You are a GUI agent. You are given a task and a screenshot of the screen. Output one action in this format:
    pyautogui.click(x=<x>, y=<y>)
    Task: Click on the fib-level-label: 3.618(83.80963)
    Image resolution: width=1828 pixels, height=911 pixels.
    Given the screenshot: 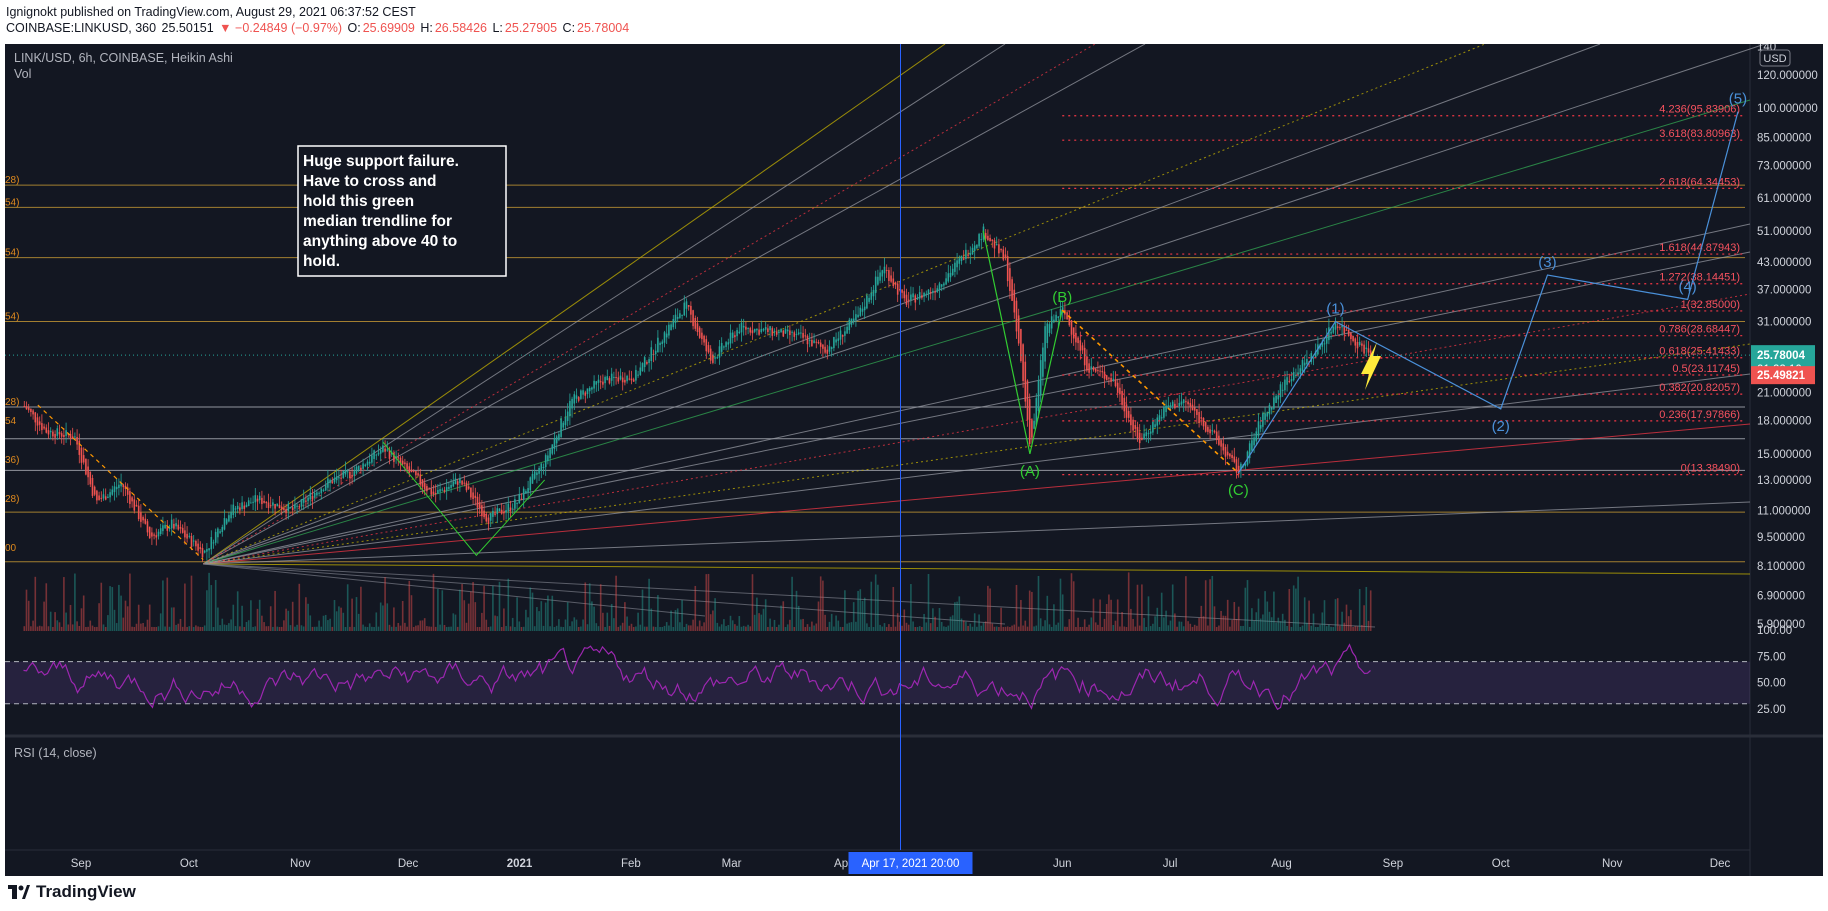 What is the action you would take?
    pyautogui.click(x=1699, y=134)
    